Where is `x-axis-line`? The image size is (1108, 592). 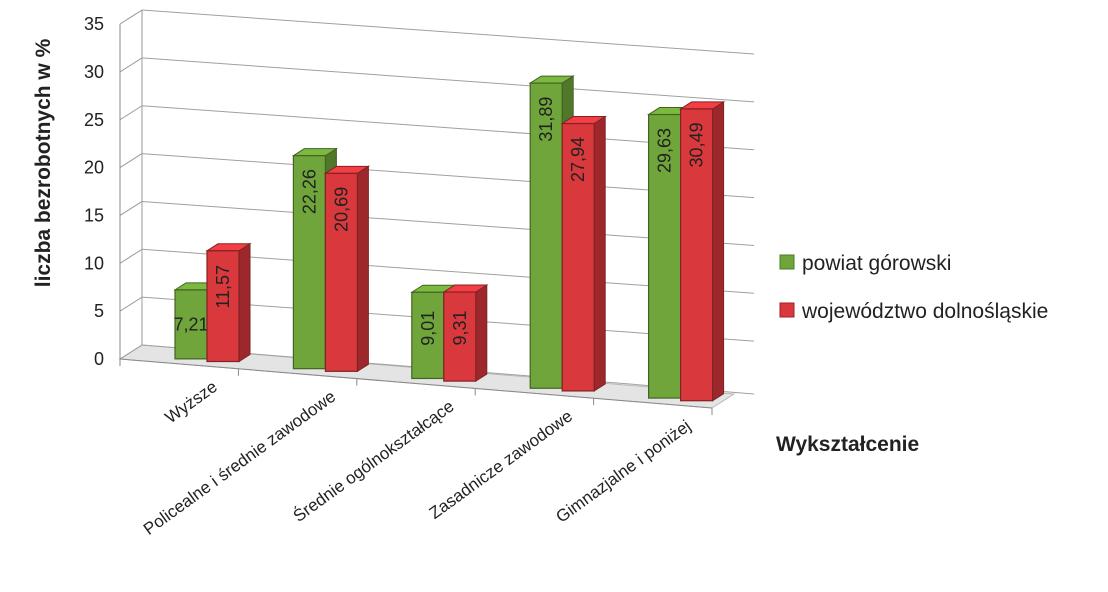 x-axis-line is located at coordinates (416, 383).